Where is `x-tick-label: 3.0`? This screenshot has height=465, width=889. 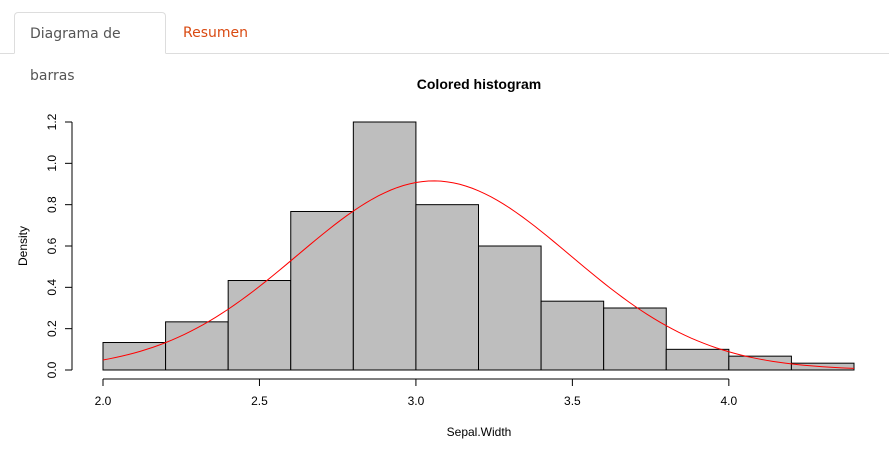
x-tick-label: 3.0 is located at coordinates (416, 401).